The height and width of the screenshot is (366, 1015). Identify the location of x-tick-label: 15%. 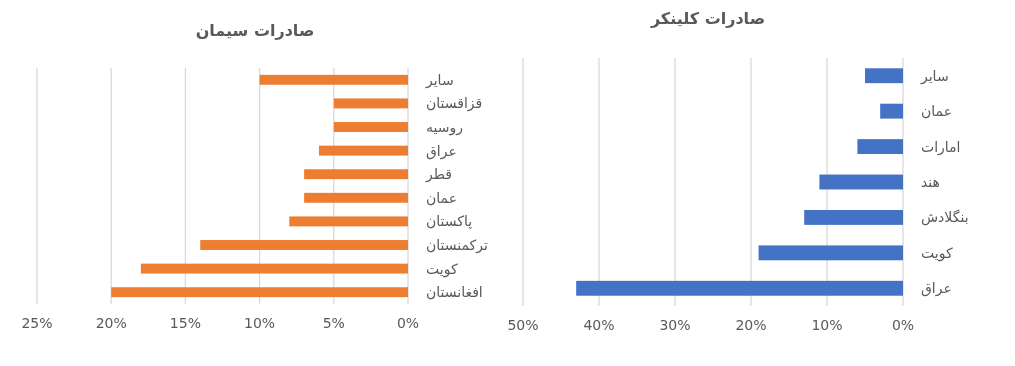
(185, 323).